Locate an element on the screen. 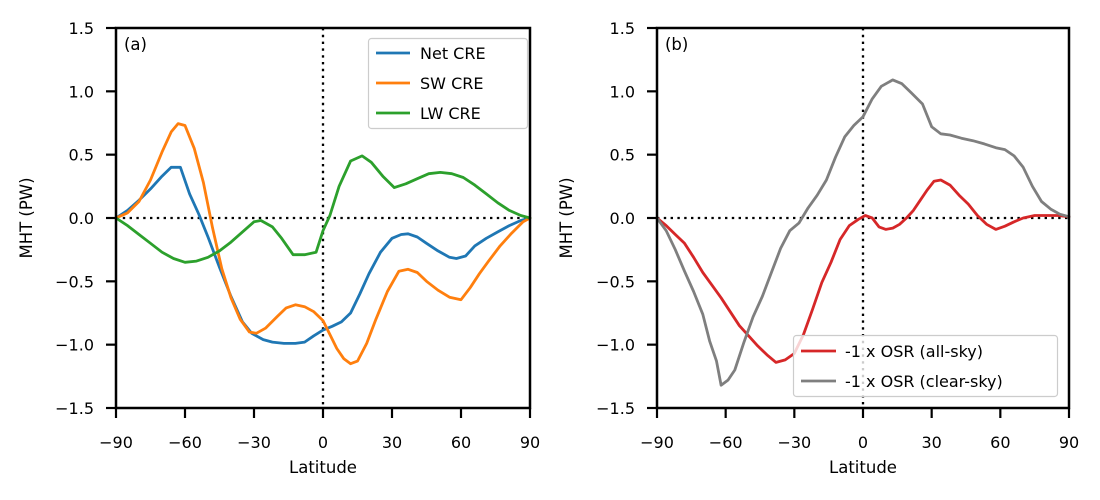  legend-a-label-net: Net CRE is located at coordinates (453, 53).